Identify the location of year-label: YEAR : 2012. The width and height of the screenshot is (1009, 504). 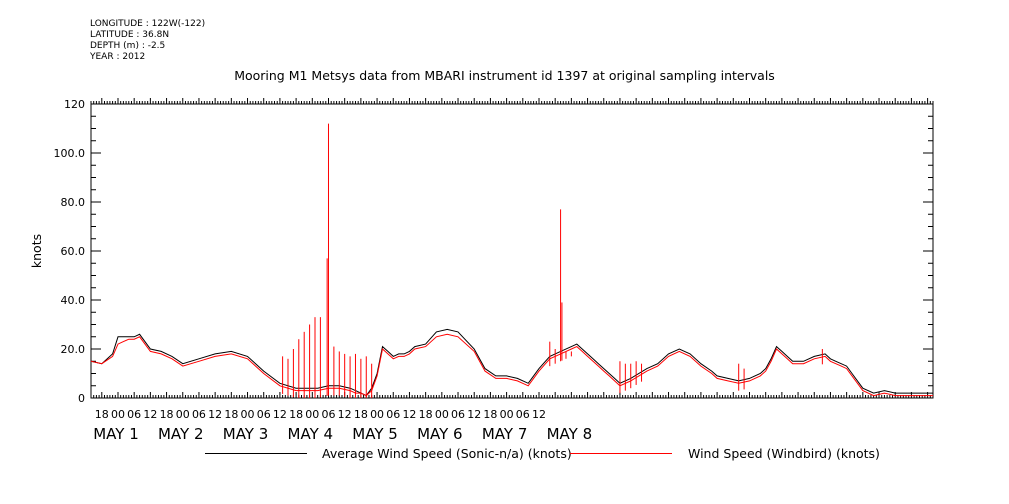
(118, 57).